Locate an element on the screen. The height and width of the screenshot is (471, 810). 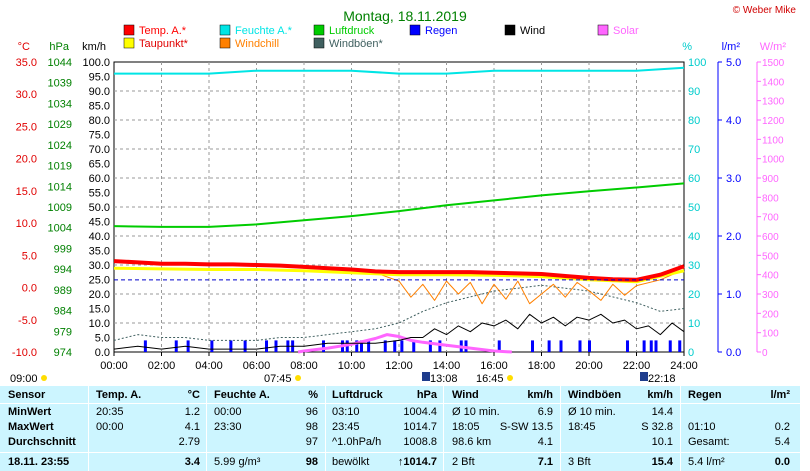
pressure-tick-label: 1029 is located at coordinates (60, 125).